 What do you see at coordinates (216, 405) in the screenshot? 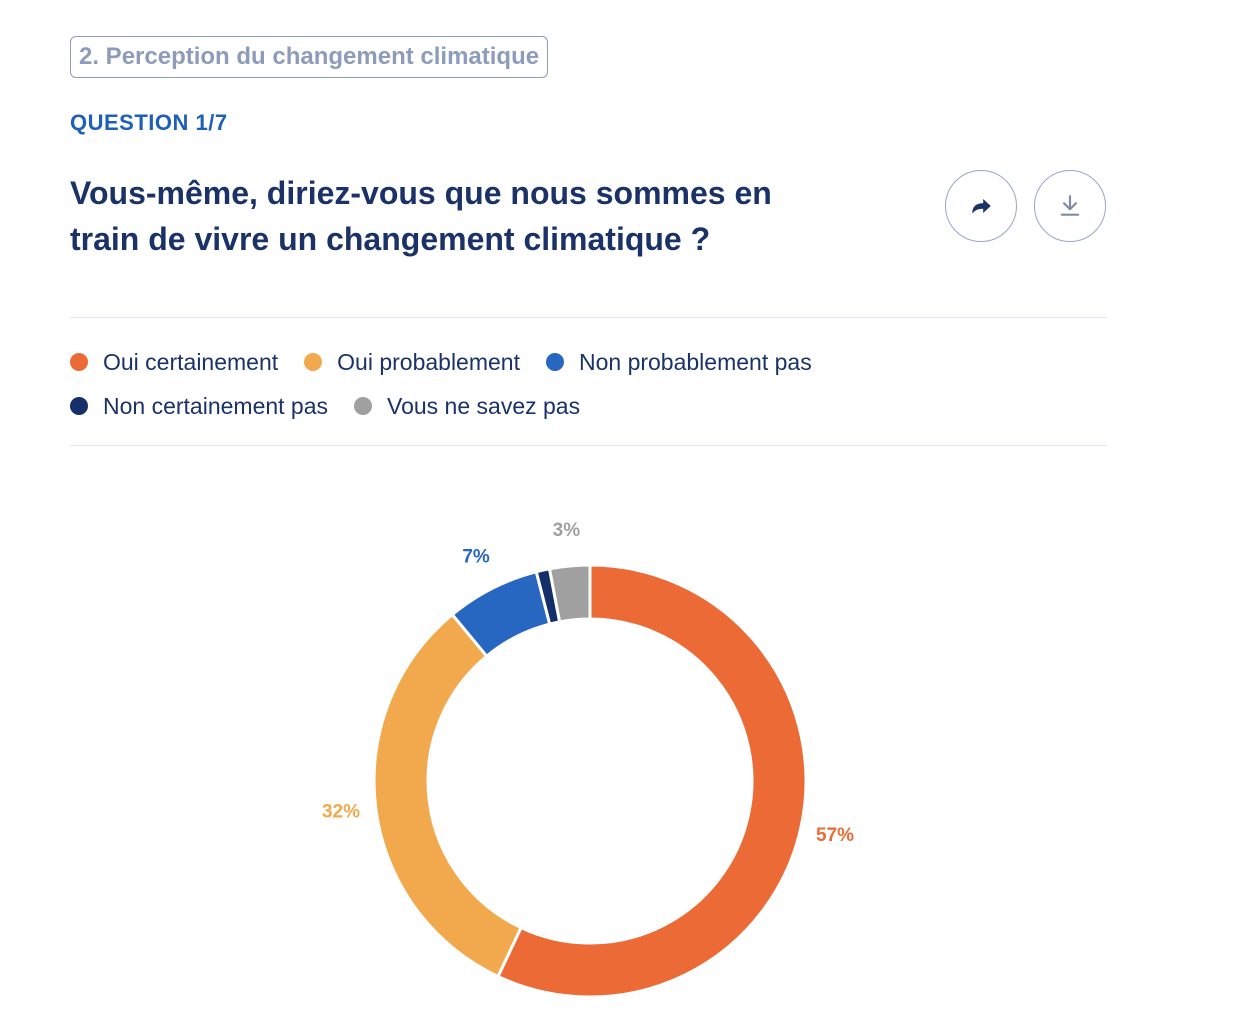
I see `legend-label: Non certainement pas` at bounding box center [216, 405].